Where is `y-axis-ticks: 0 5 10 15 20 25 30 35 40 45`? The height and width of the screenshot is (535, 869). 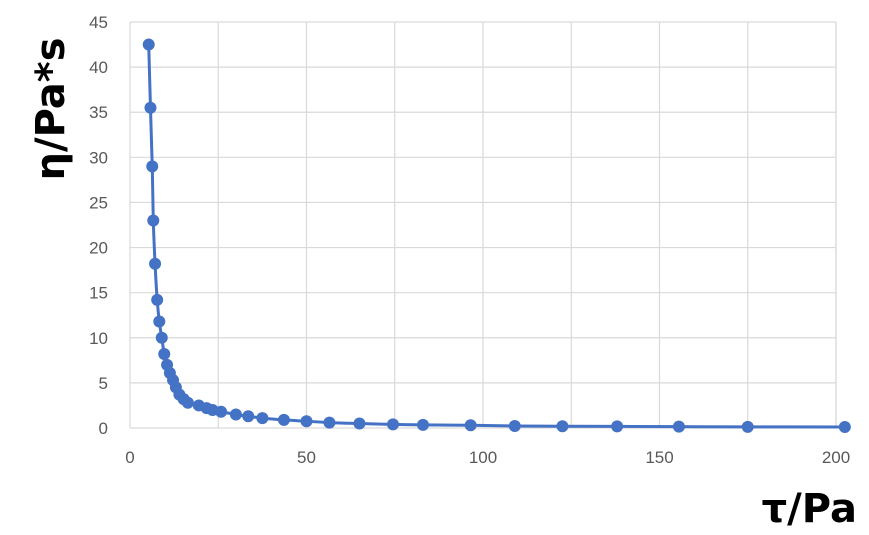 y-axis-ticks: 0 5 10 15 20 25 30 35 40 45 is located at coordinates (98, 225).